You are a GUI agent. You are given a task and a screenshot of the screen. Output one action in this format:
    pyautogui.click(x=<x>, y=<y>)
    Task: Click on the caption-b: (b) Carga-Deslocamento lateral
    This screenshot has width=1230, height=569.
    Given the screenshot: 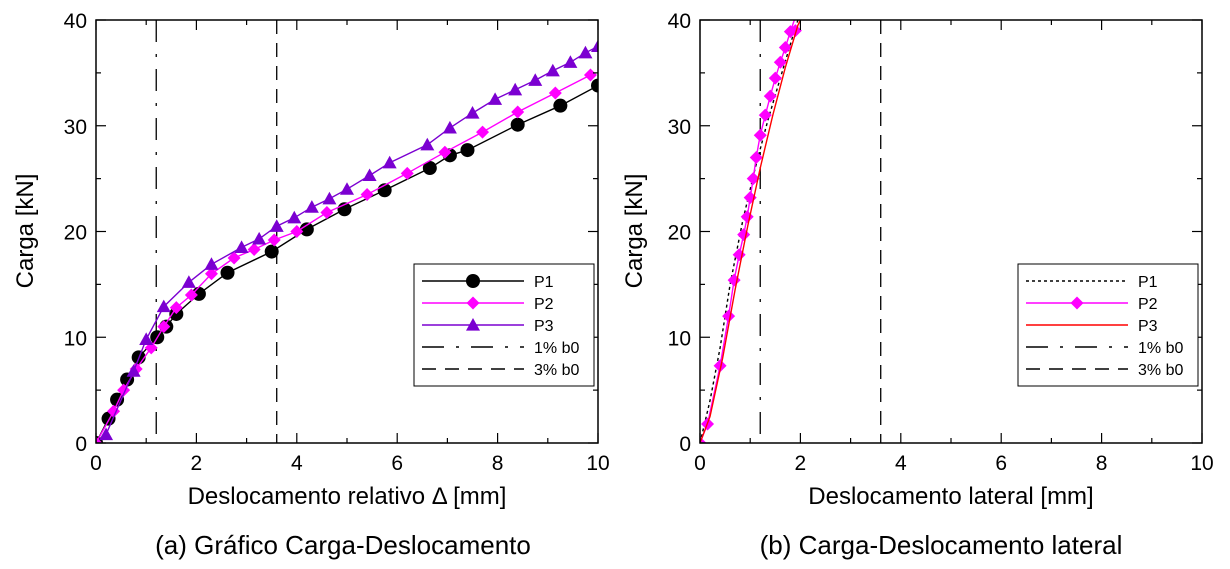 What is the action you would take?
    pyautogui.click(x=941, y=545)
    